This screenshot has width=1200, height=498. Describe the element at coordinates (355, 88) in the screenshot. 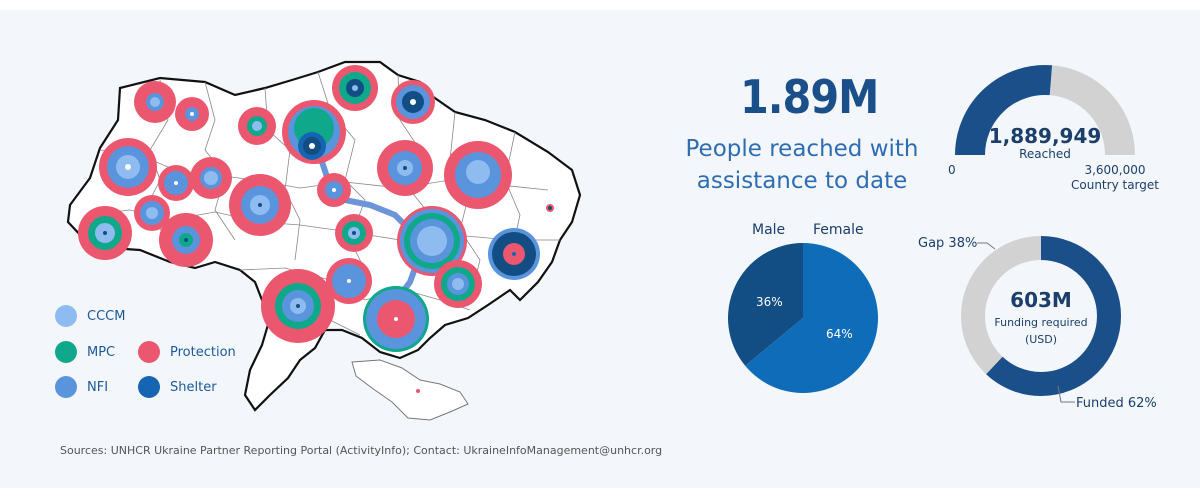

I see `bubble-chernihiv` at that location.